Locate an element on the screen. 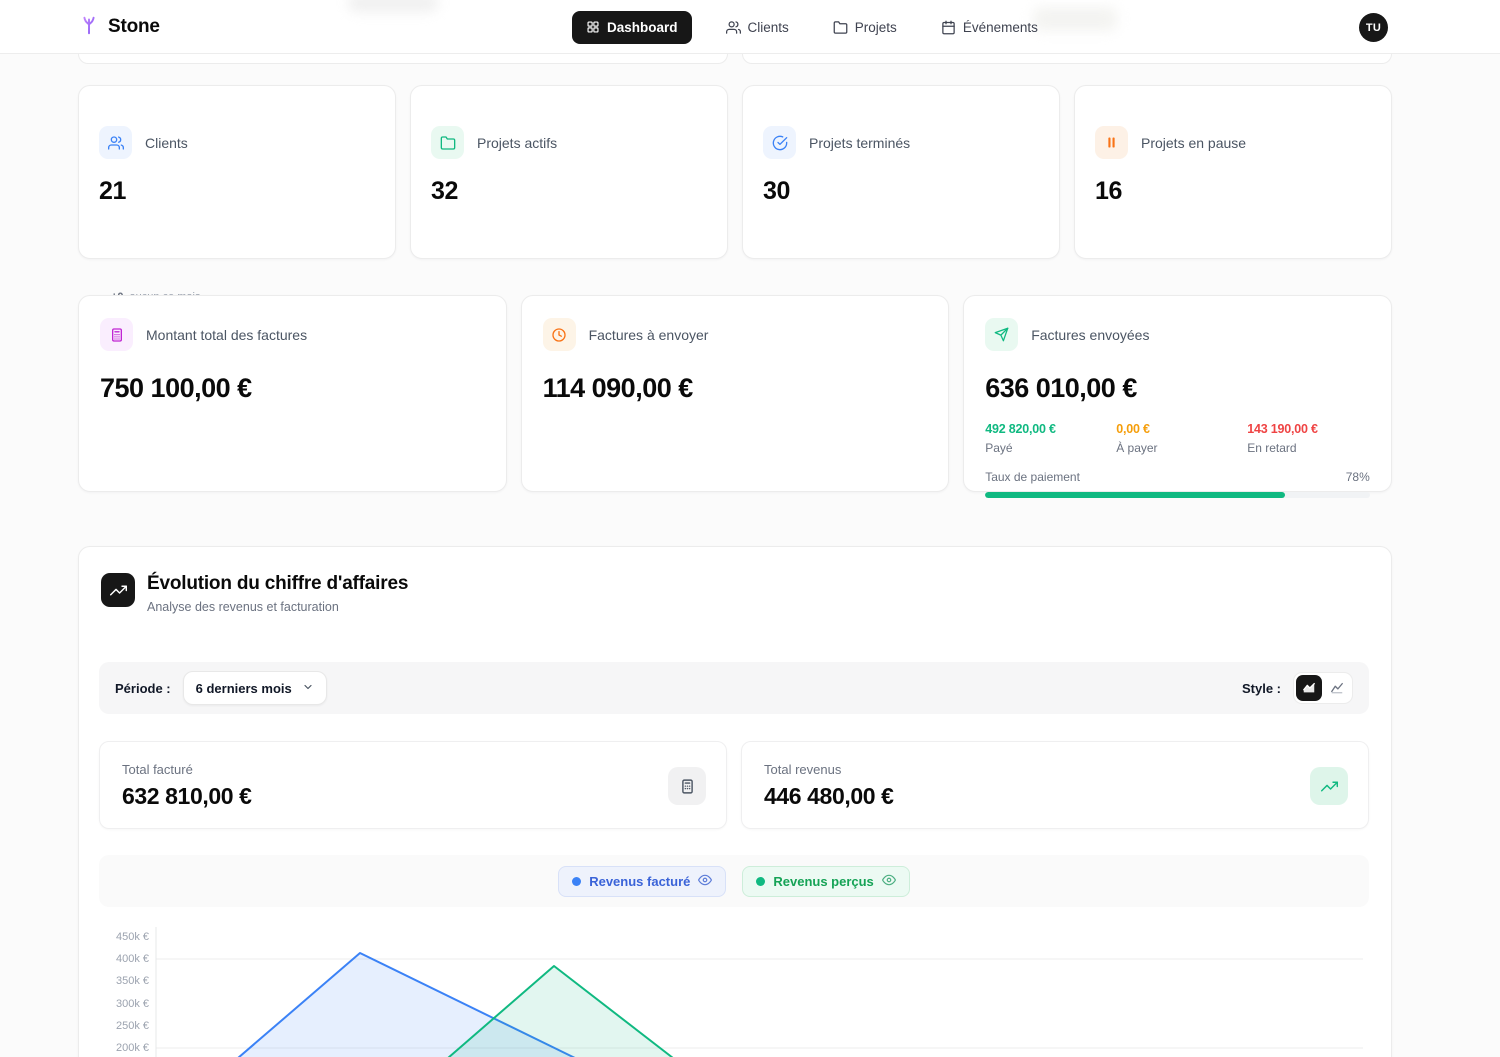 The height and width of the screenshot is (1057, 1500). y-axis: 450k € 400k € 350k € 300k € 250k € 200k € is located at coordinates (124, 984).